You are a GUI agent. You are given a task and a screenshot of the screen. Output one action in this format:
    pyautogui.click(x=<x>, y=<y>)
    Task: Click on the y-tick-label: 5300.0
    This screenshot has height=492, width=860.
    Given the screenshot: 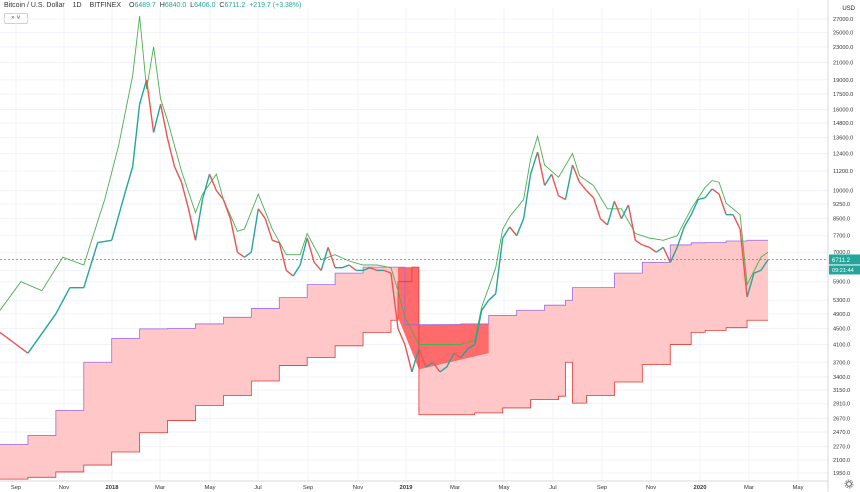 What is the action you would take?
    pyautogui.click(x=841, y=301)
    